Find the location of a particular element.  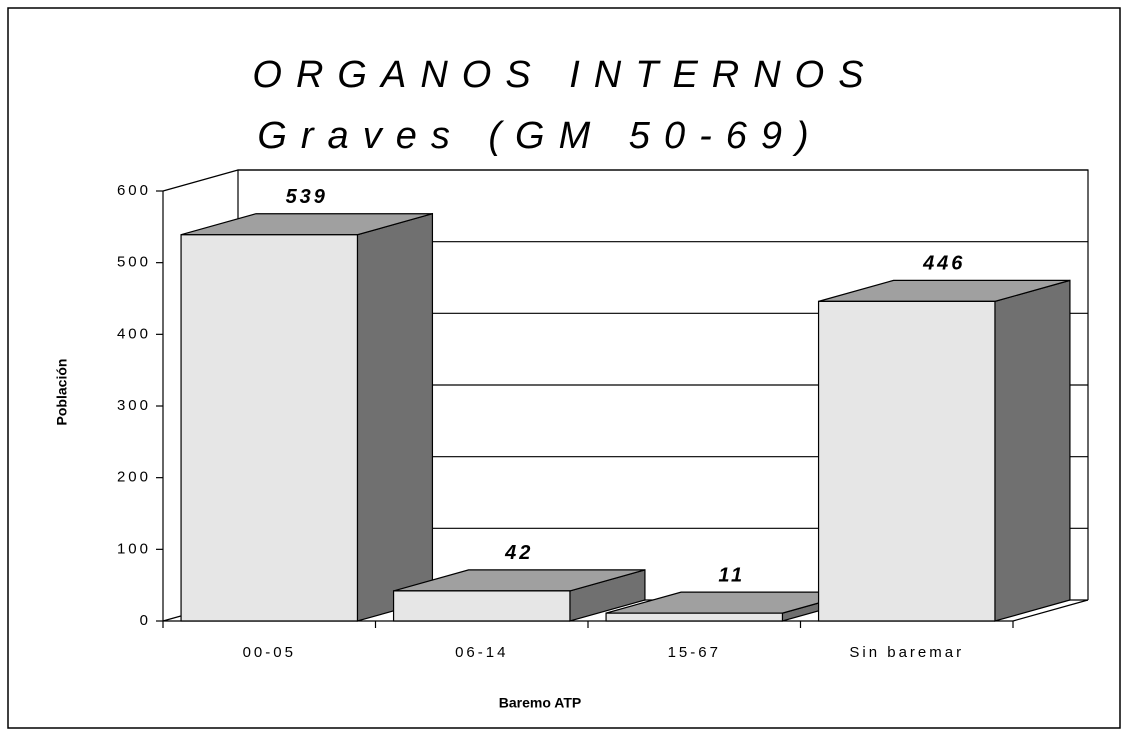

y-axis-title: Población is located at coordinates (62, 392).